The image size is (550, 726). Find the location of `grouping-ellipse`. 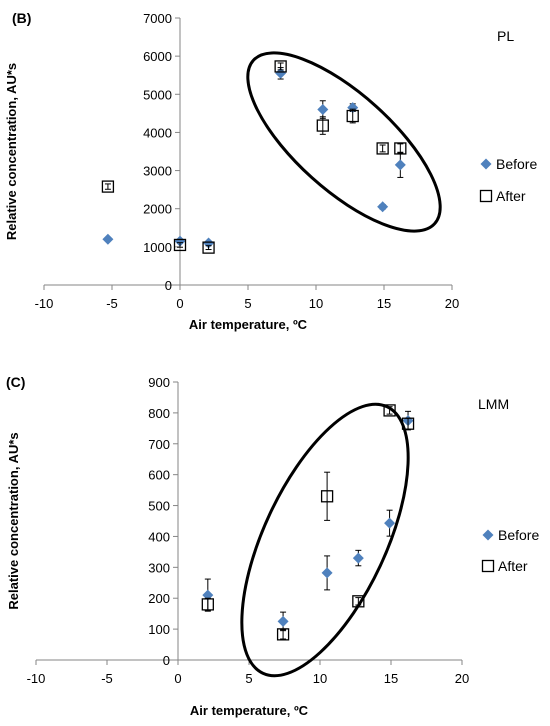

grouping-ellipse is located at coordinates (344, 142).